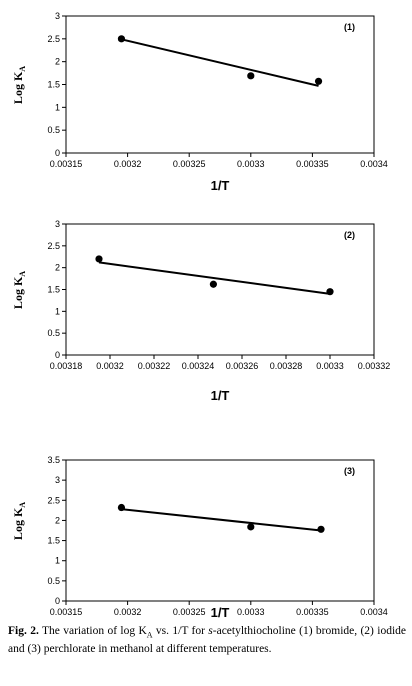  Describe the element at coordinates (349, 471) in the screenshot. I see `panel-label: (3)` at that location.